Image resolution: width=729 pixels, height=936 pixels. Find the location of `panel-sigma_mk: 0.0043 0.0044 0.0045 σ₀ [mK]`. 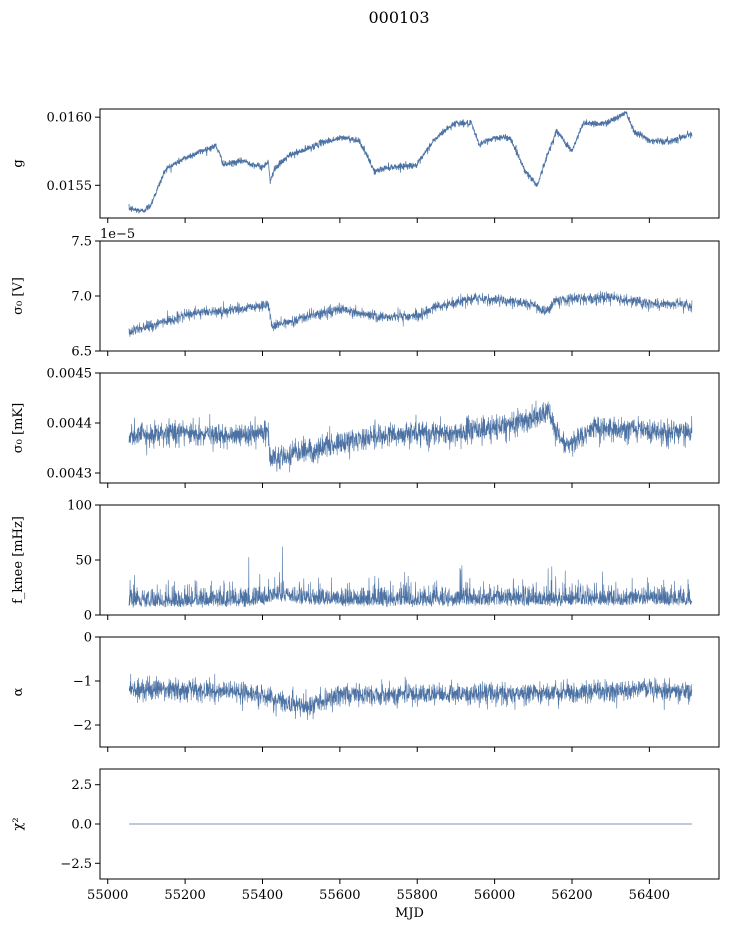

panel-sigma_mk: 0.0043 0.0044 0.0045 σ₀ [mK] is located at coordinates (365, 427).